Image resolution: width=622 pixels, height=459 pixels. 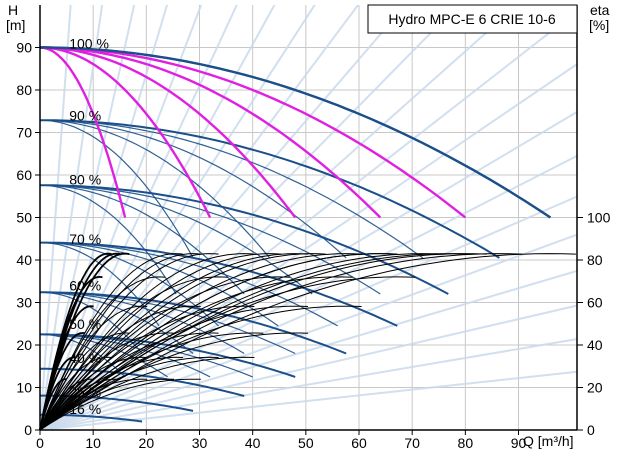 What do you see at coordinates (85, 392) in the screenshot?
I see `speed-label: 25 %` at bounding box center [85, 392].